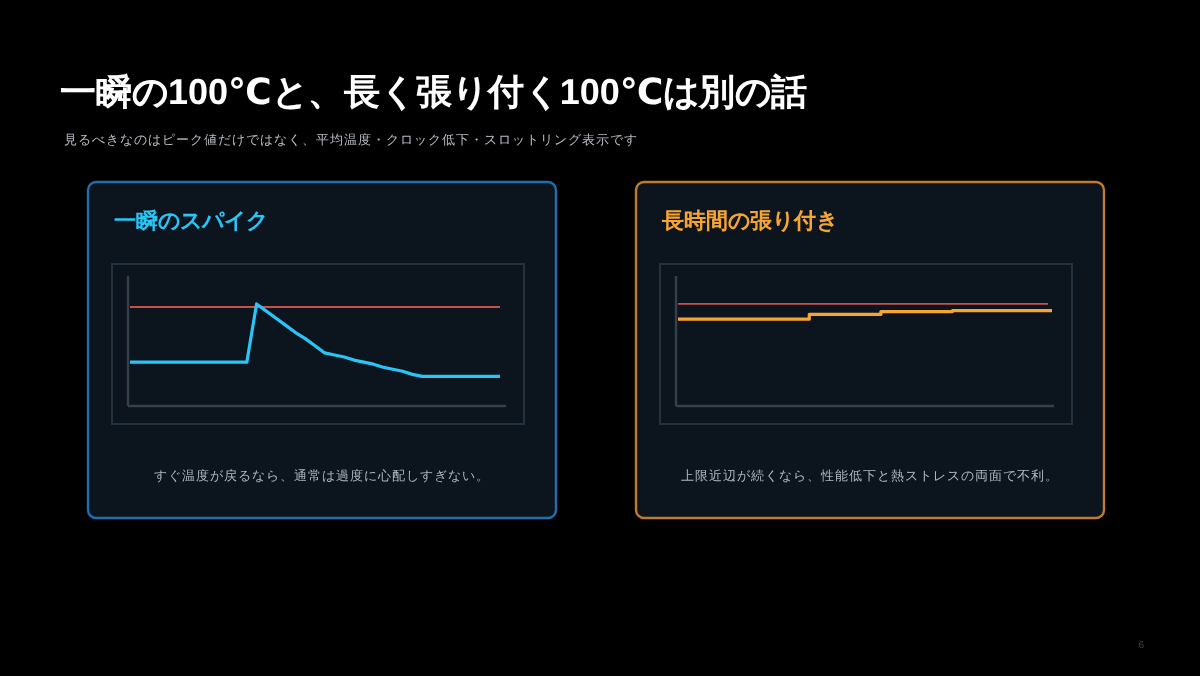 This screenshot has width=1200, height=676. What do you see at coordinates (749, 221) in the screenshot?
I see `chart-title: 長時間の張り付き` at bounding box center [749, 221].